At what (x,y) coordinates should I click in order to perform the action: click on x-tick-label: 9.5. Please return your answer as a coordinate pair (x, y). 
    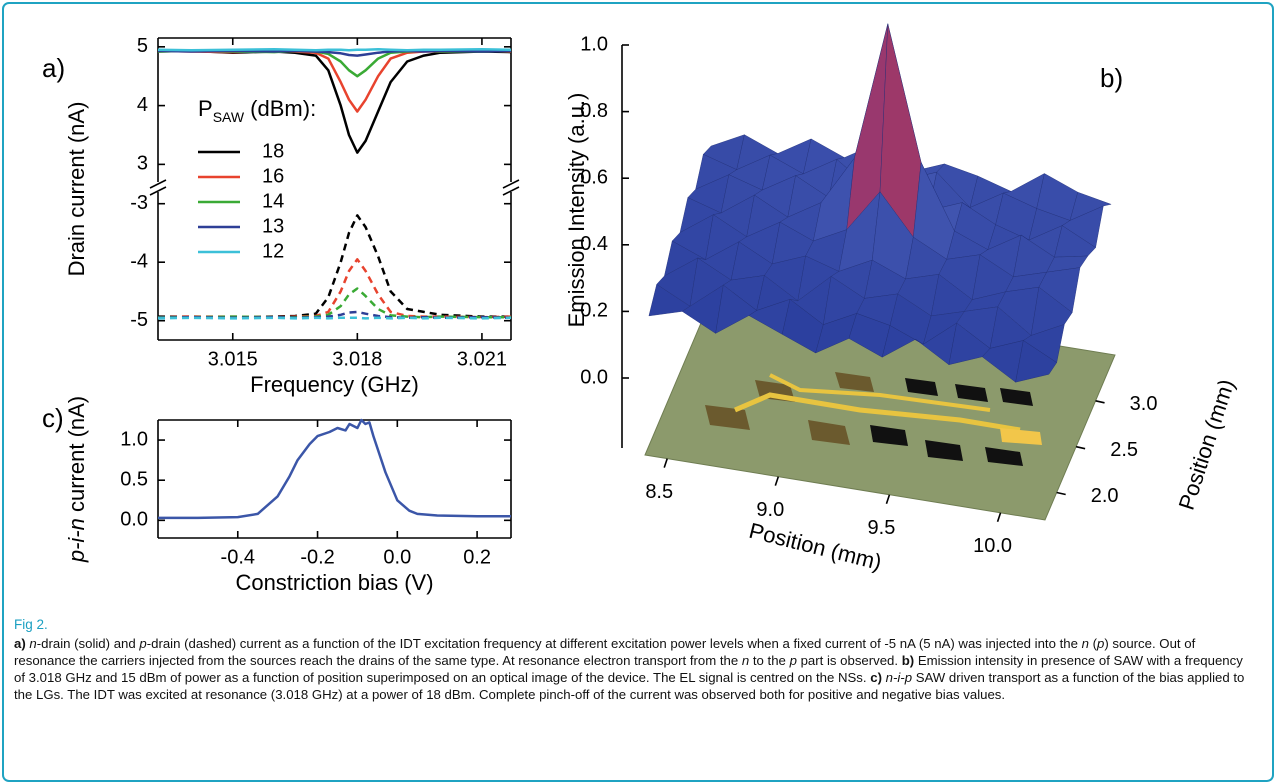
    Looking at the image, I should click on (882, 528).